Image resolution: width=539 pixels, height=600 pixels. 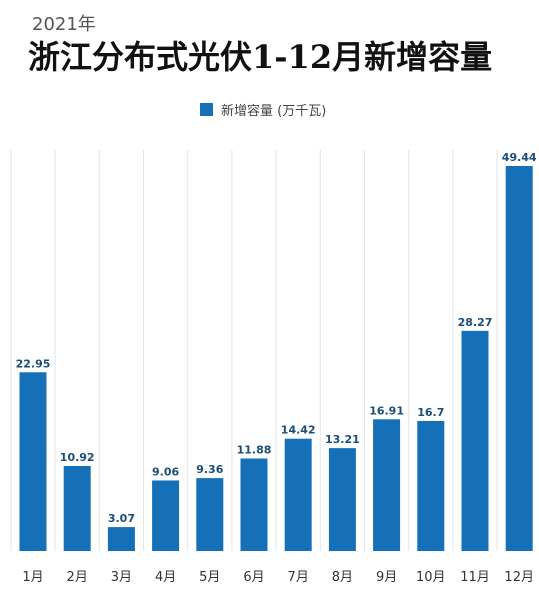 What do you see at coordinates (77, 508) in the screenshot?
I see `bar-2月` at bounding box center [77, 508].